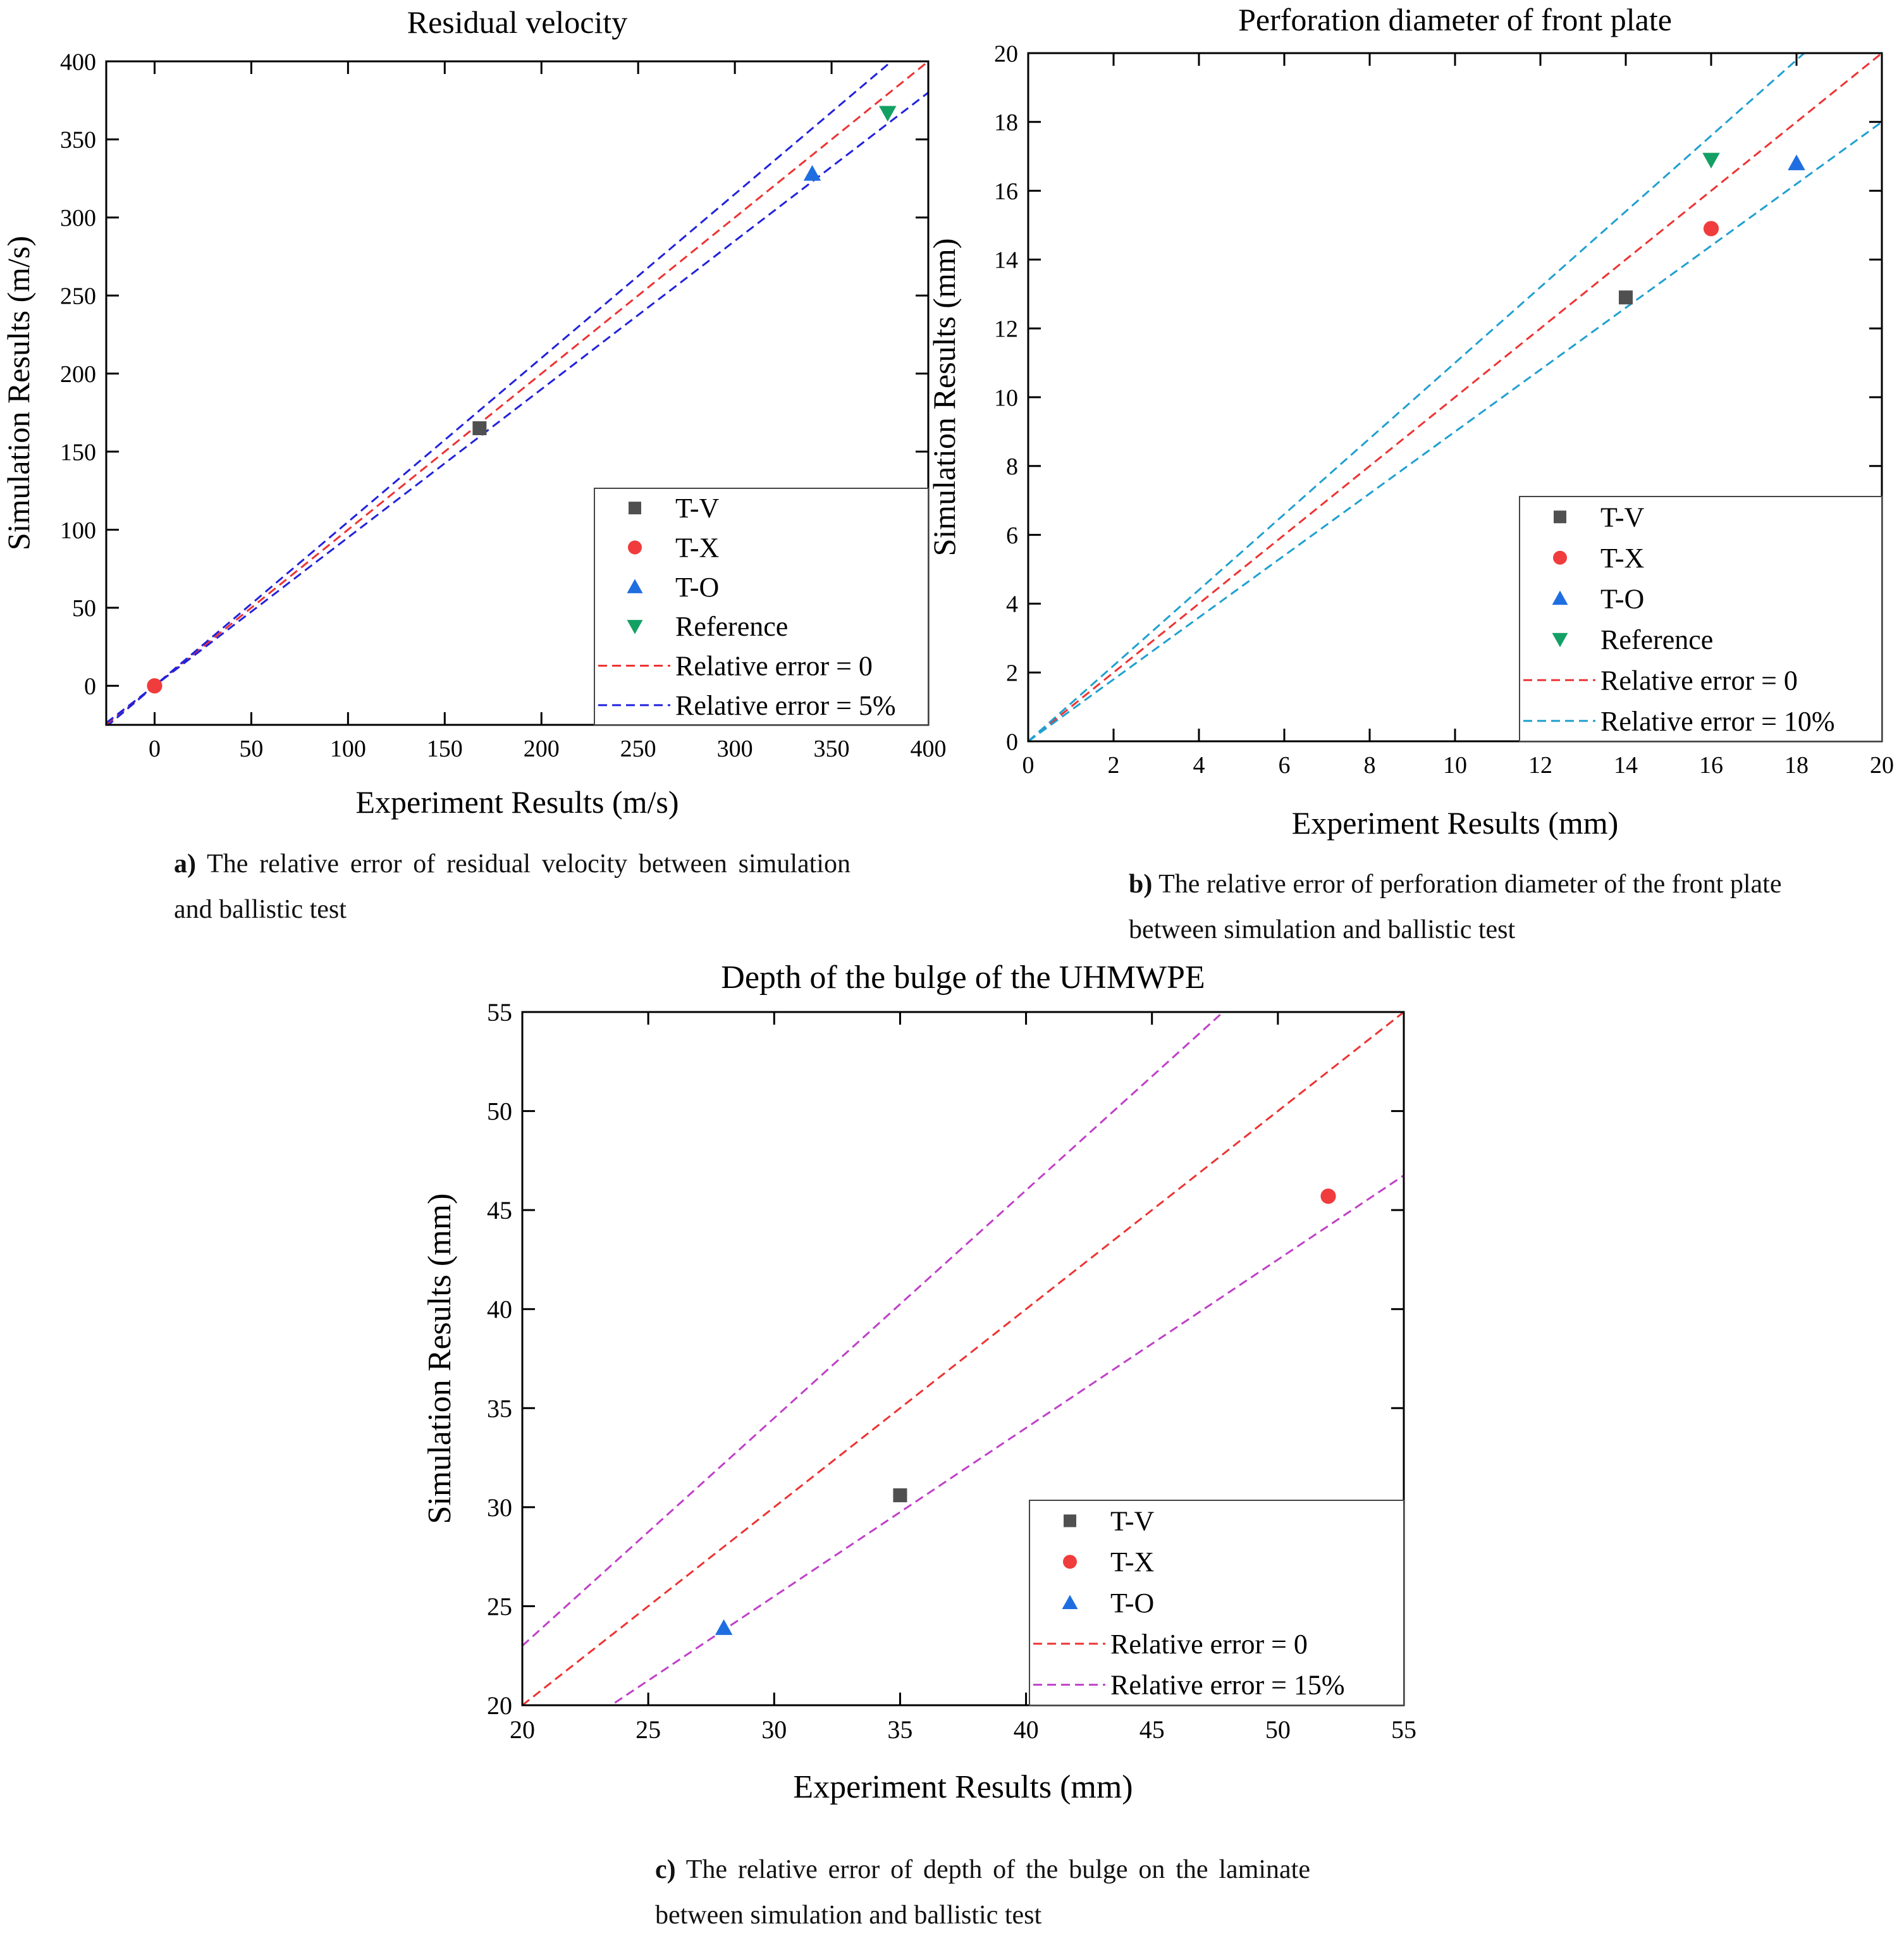  I want to click on y-tick-label: 250, so click(78, 296).